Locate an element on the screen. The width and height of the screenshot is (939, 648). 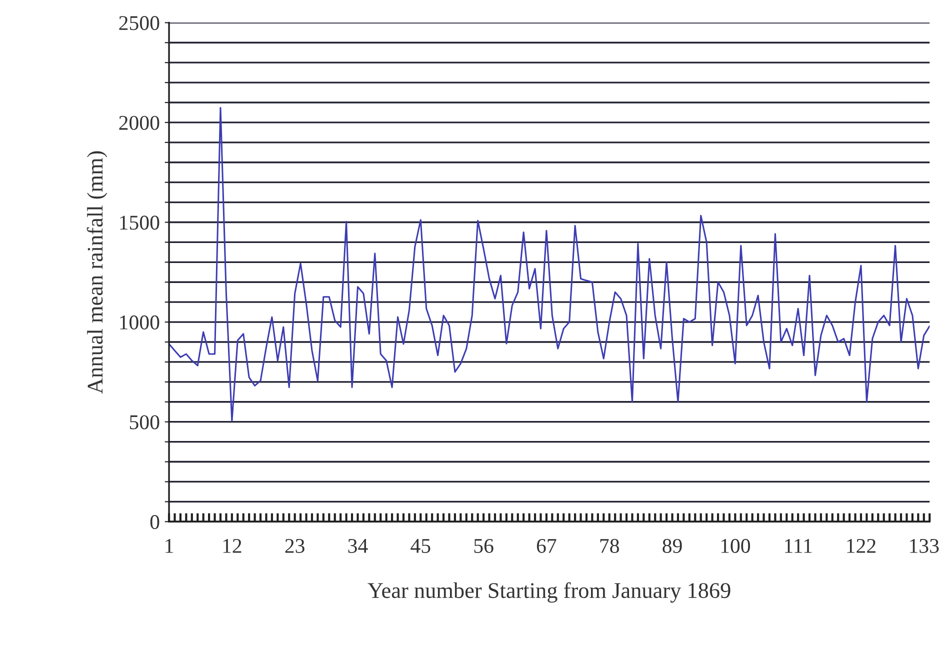
x-tick-label: 111 is located at coordinates (798, 546).